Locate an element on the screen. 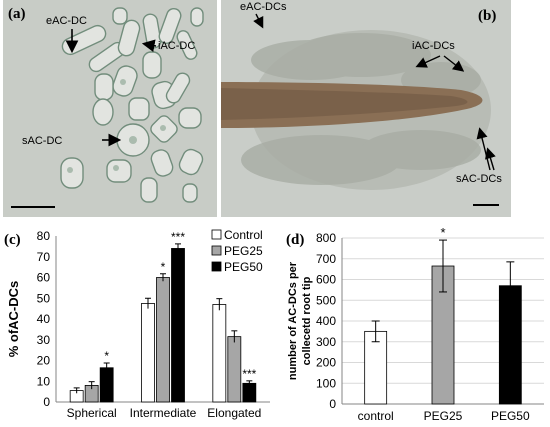 The height and width of the screenshot is (427, 550). sac-dcs-arrow-lower is located at coordinates (490, 159).